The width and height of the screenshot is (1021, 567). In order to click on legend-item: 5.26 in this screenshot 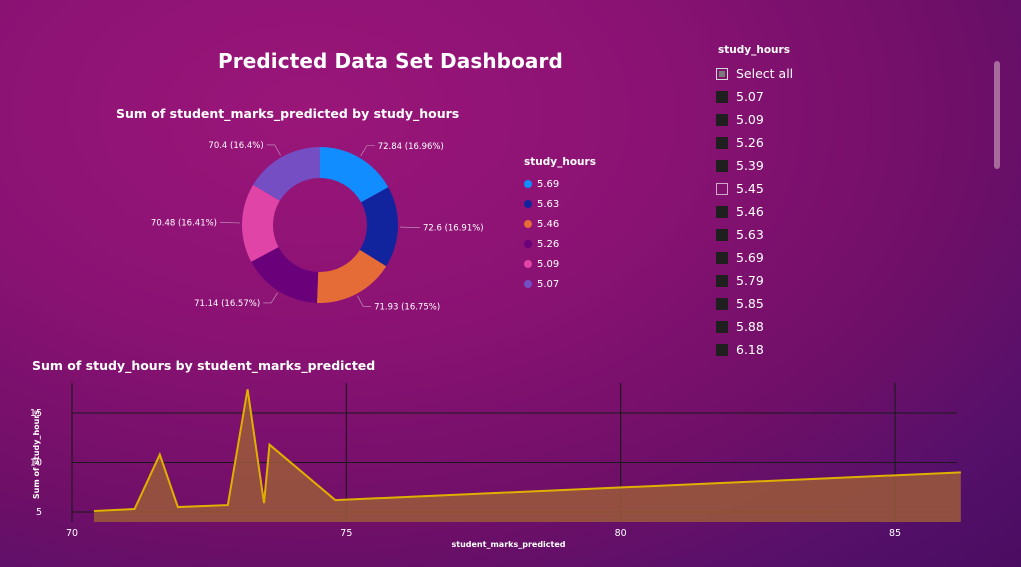, I will do `click(560, 244)`.